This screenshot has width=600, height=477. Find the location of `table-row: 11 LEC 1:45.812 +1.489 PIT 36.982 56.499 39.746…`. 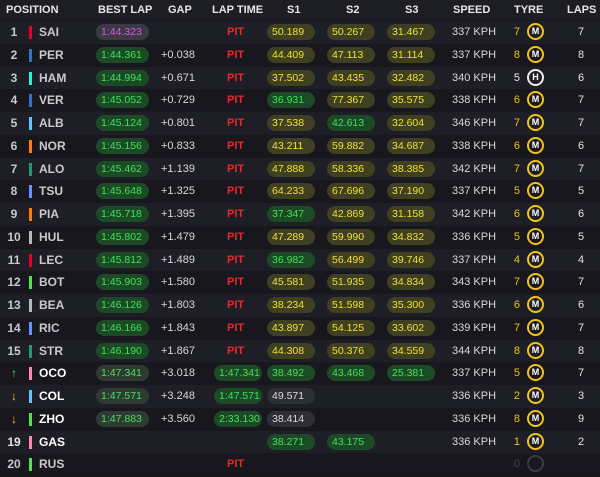

table-row: 11 LEC 1:45.812 +1.489 PIT 36.982 56.499 39.746… is located at coordinates (300, 260).